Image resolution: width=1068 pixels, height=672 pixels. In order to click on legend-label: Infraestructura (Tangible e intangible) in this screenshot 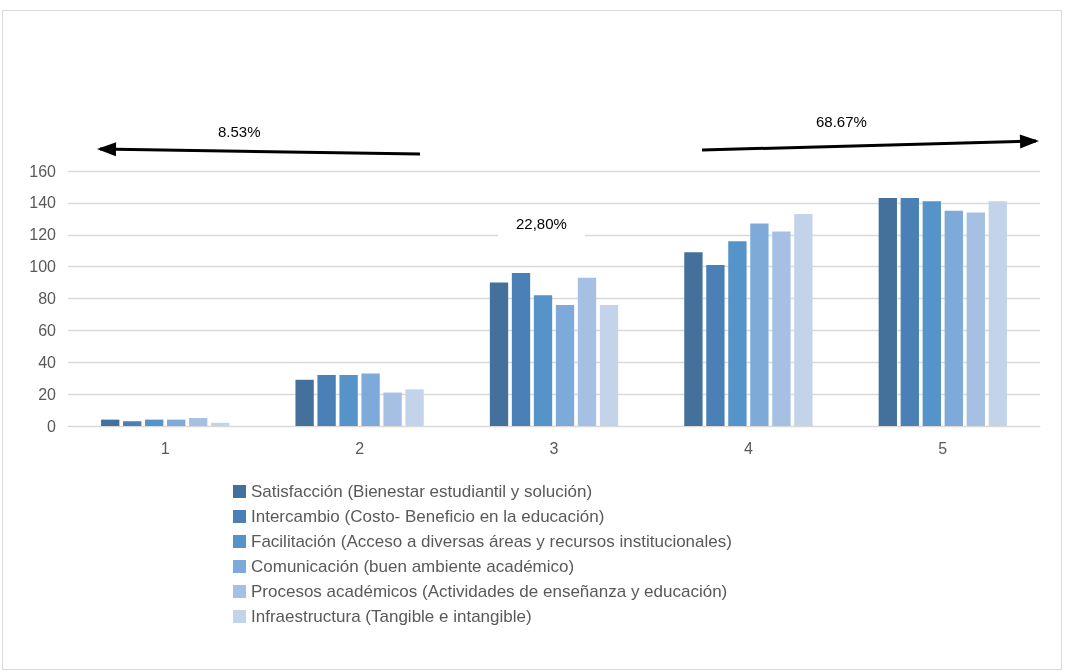, I will do `click(391, 616)`.